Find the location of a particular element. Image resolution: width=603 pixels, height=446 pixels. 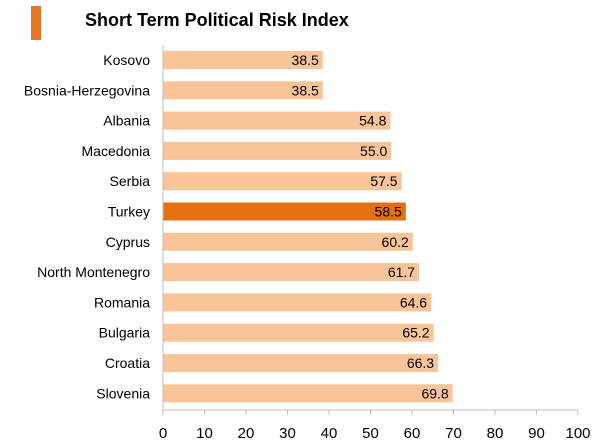

x-tick-label-100: 100 is located at coordinates (577, 433).